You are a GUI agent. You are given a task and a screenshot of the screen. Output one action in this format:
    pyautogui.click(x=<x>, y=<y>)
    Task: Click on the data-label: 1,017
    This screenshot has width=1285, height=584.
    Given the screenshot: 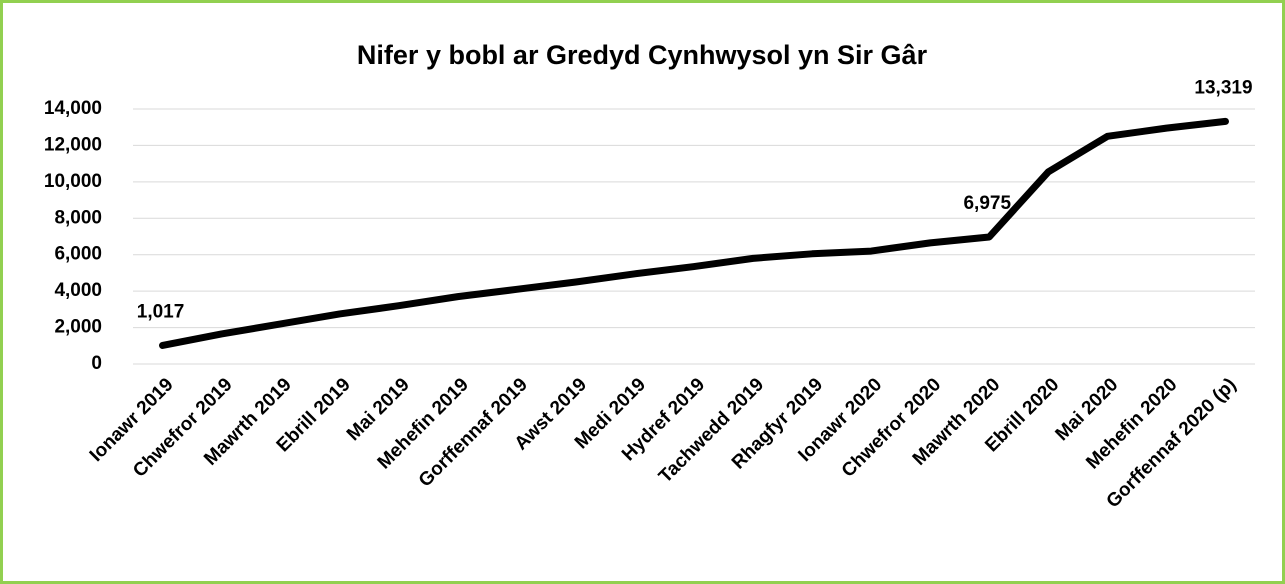 What is the action you would take?
    pyautogui.click(x=161, y=311)
    